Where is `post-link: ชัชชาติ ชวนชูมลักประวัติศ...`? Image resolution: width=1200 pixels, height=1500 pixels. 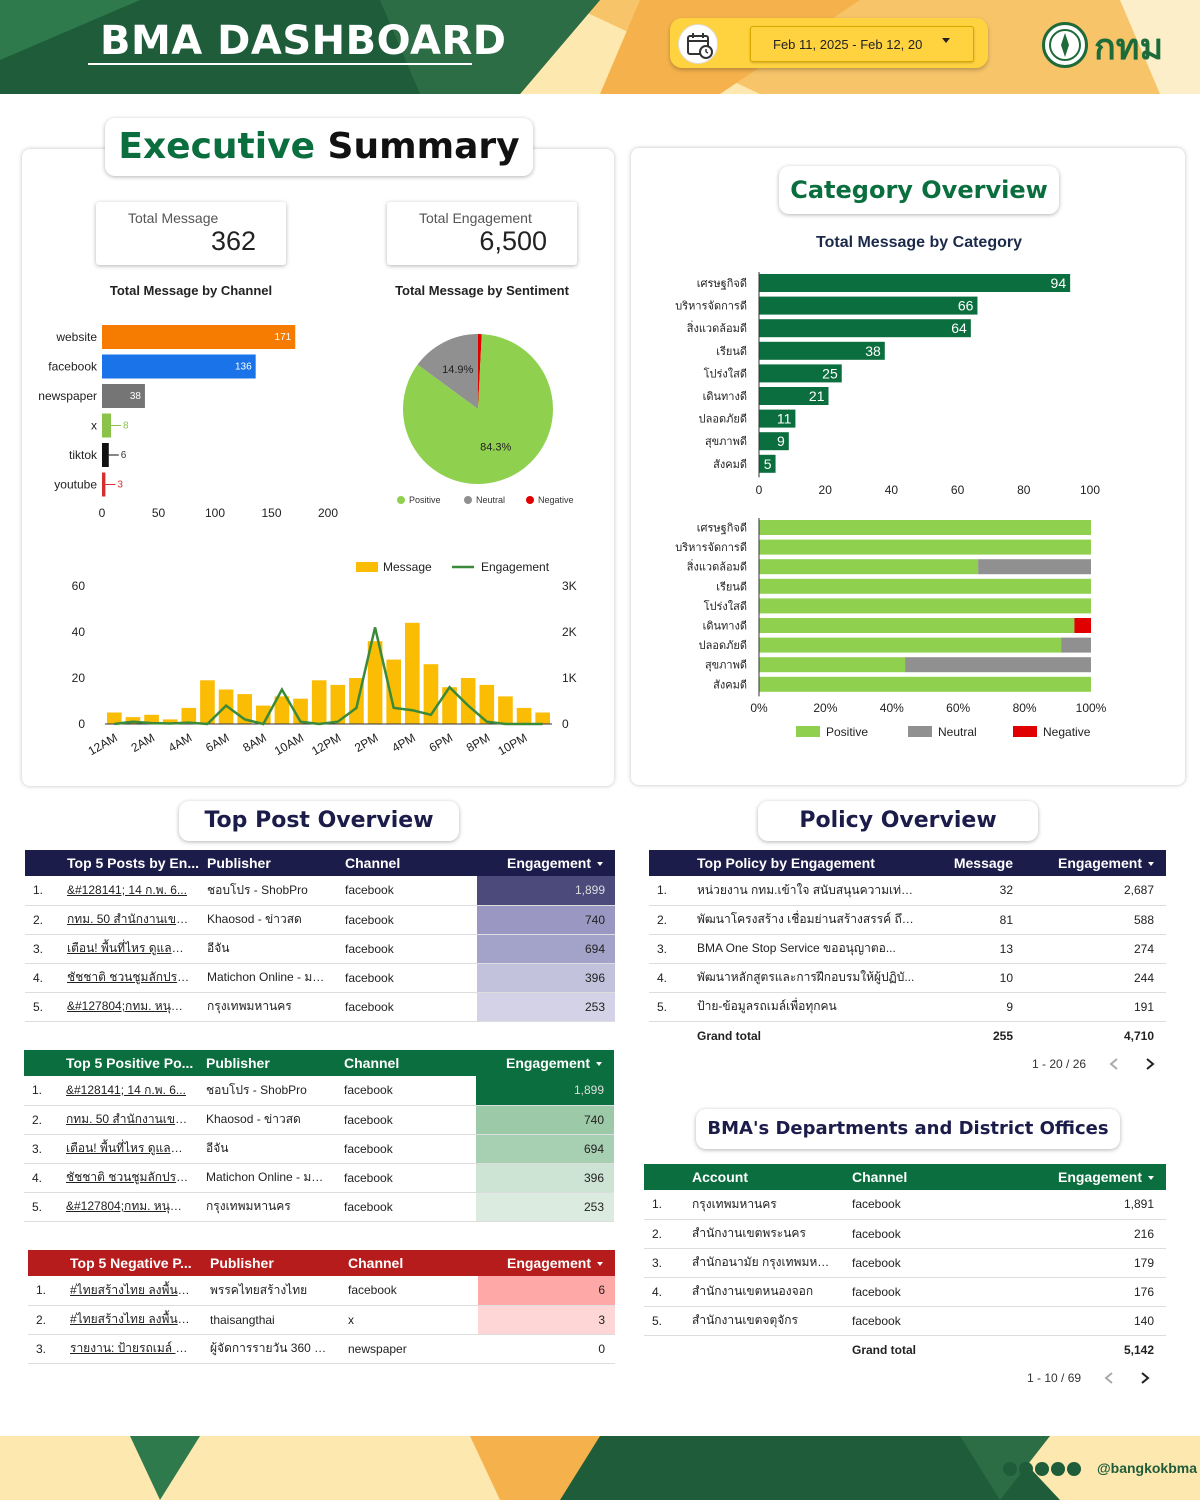
post-link: ชัชชาติ ชวนชูมลักประวัติศ... is located at coordinates (129, 978).